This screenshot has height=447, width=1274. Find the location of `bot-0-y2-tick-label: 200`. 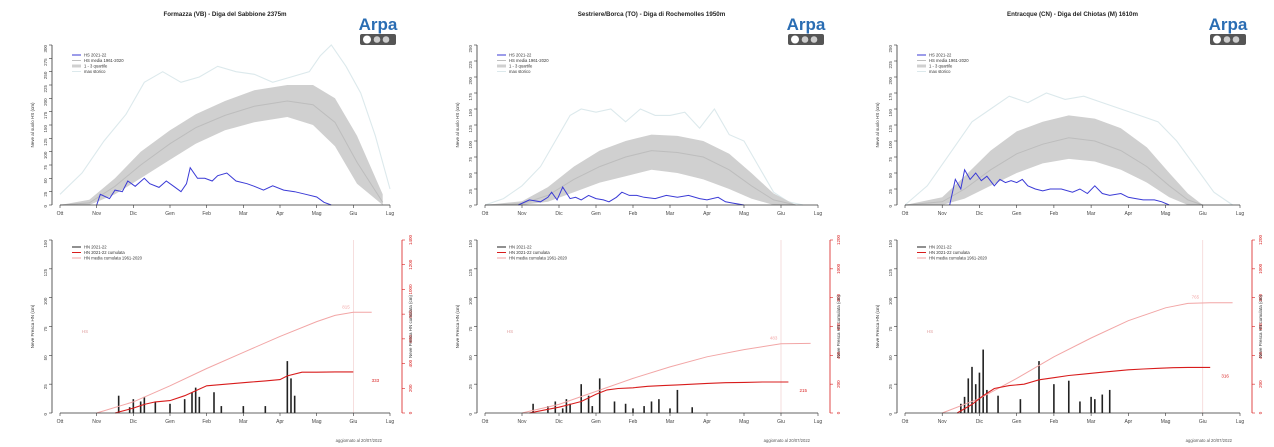

bot-0-y2-tick-label: 200 is located at coordinates (410, 388).